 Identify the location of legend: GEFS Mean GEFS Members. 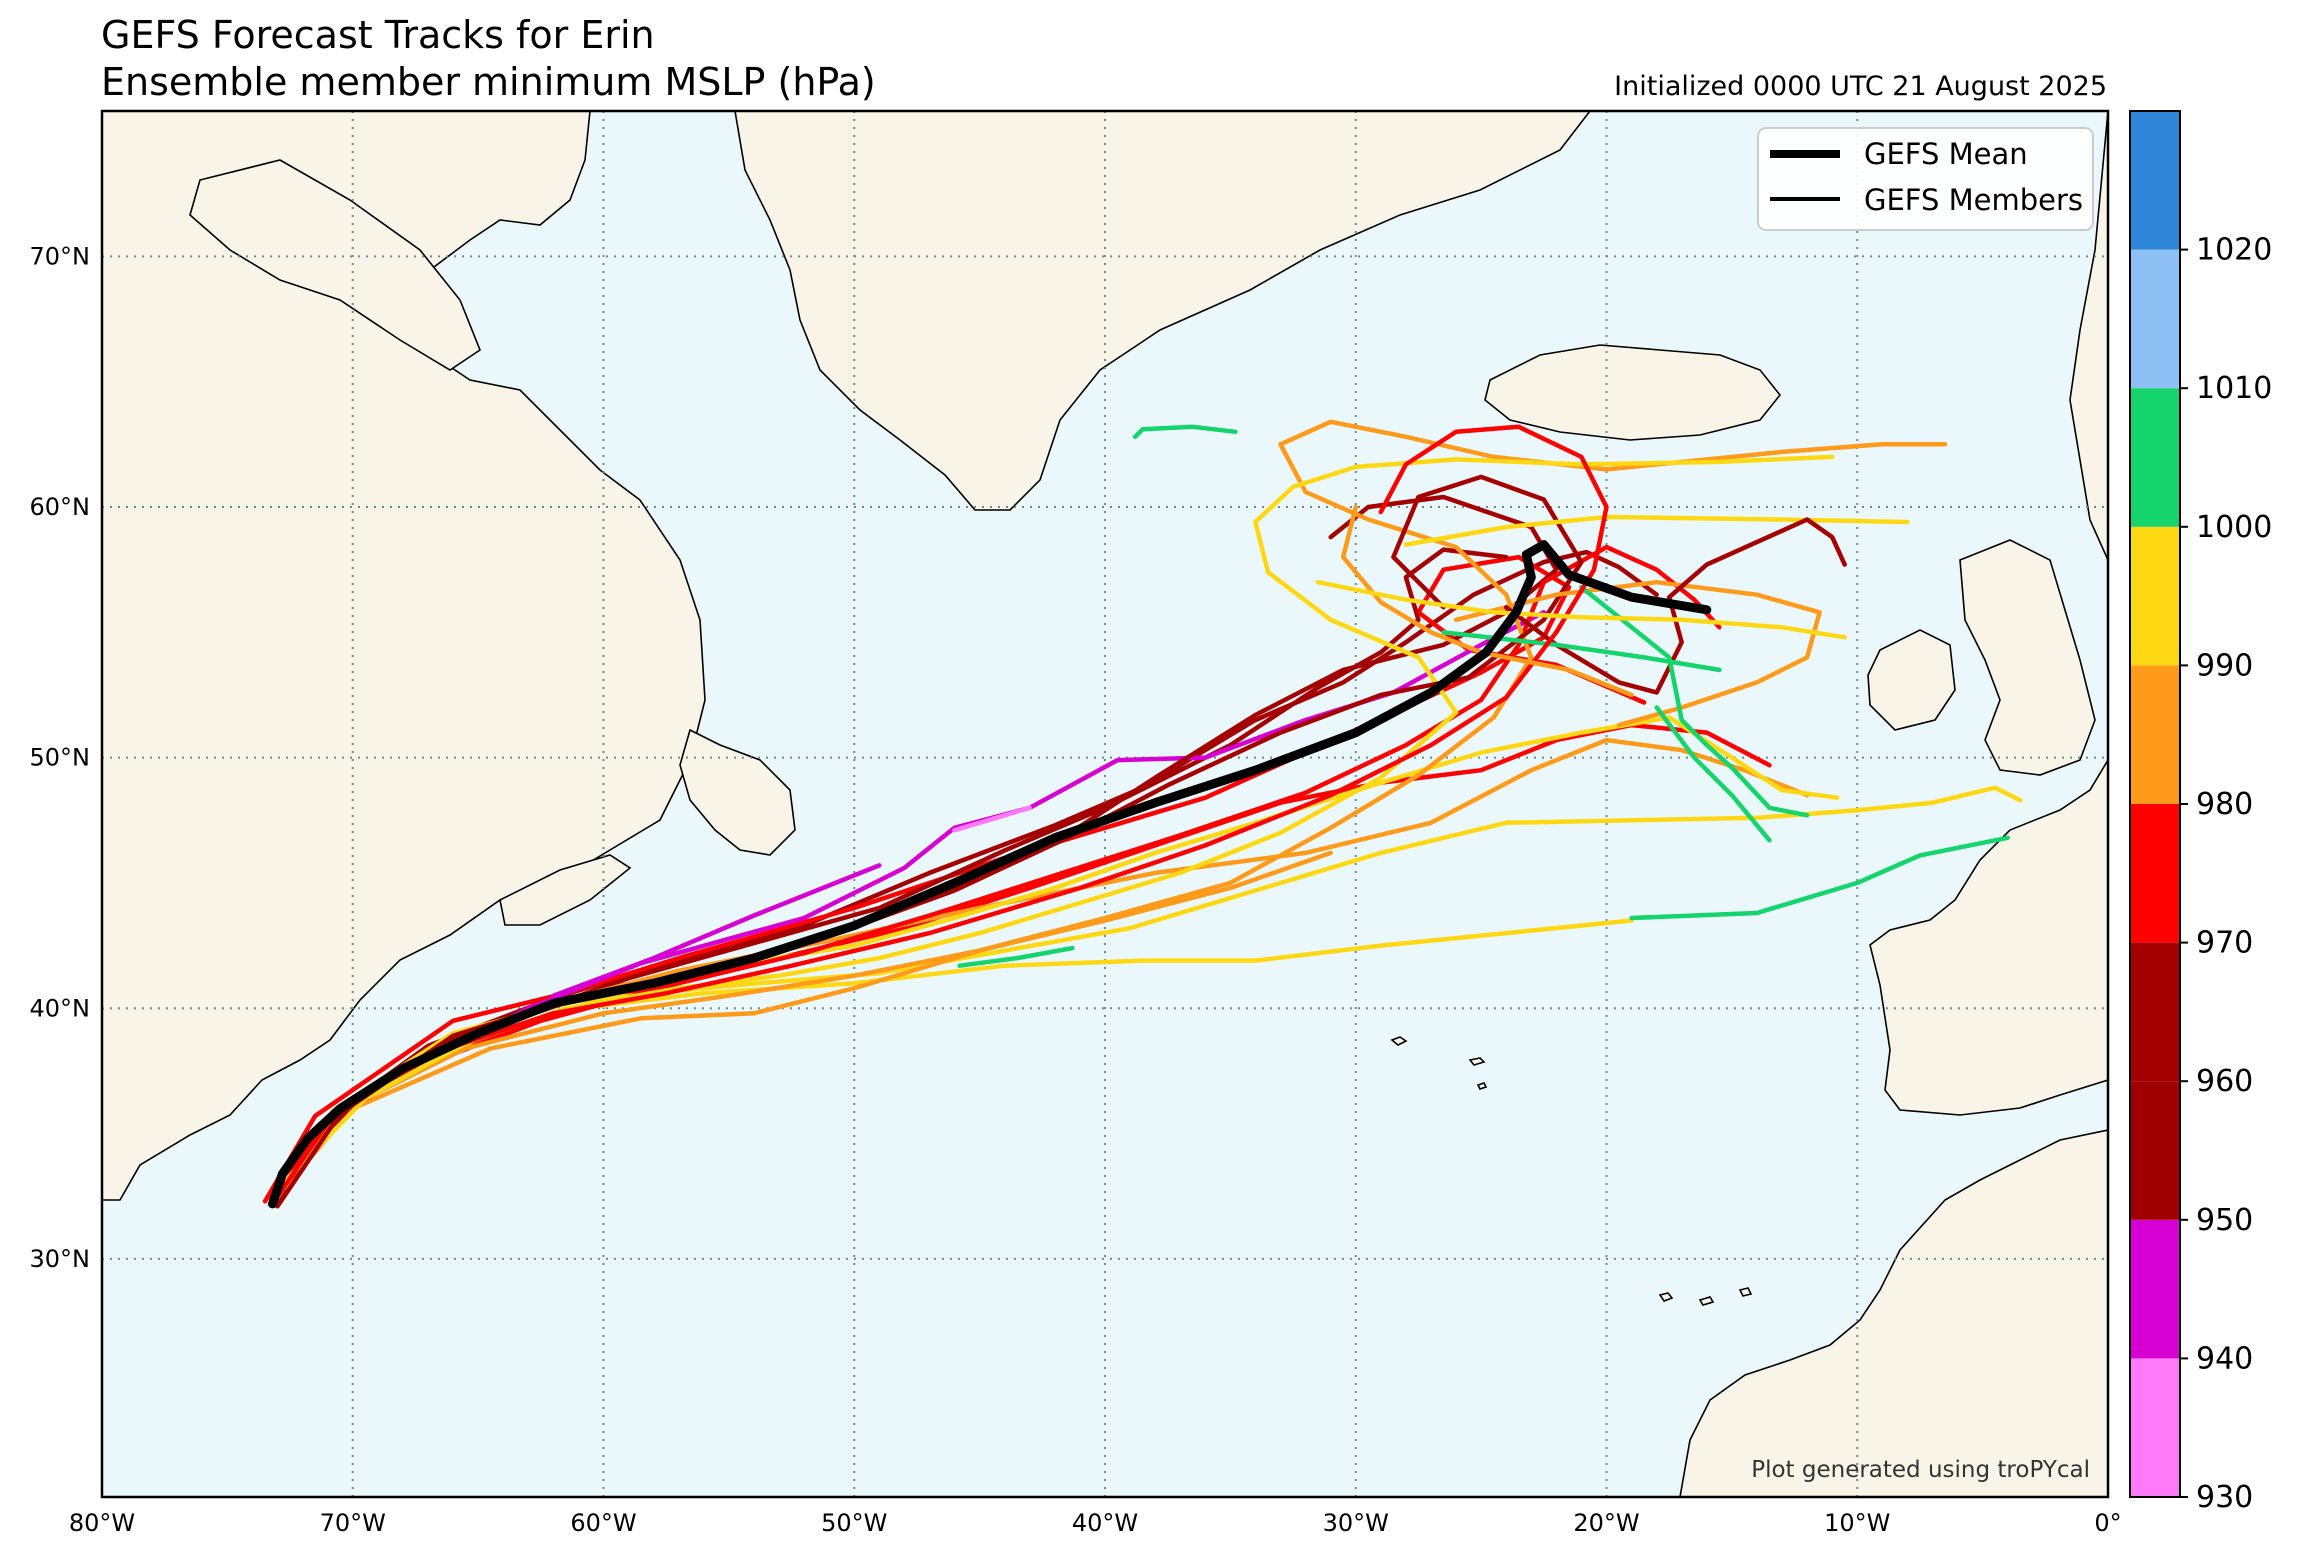
(1925, 179).